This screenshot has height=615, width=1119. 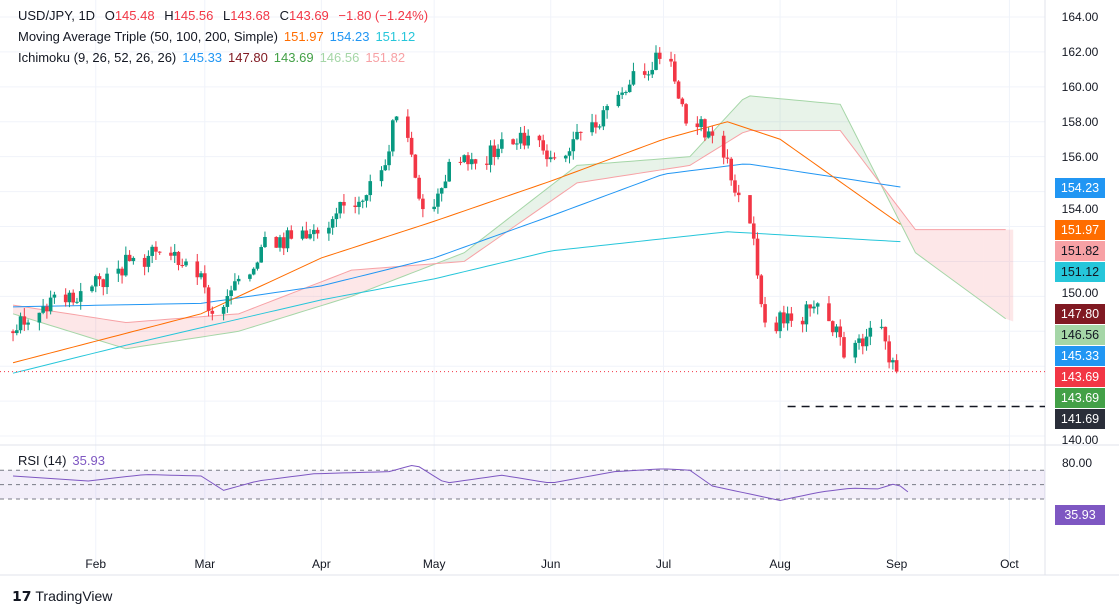 I want to click on rsi-legend: RSI (14) 35.93, so click(x=61, y=460).